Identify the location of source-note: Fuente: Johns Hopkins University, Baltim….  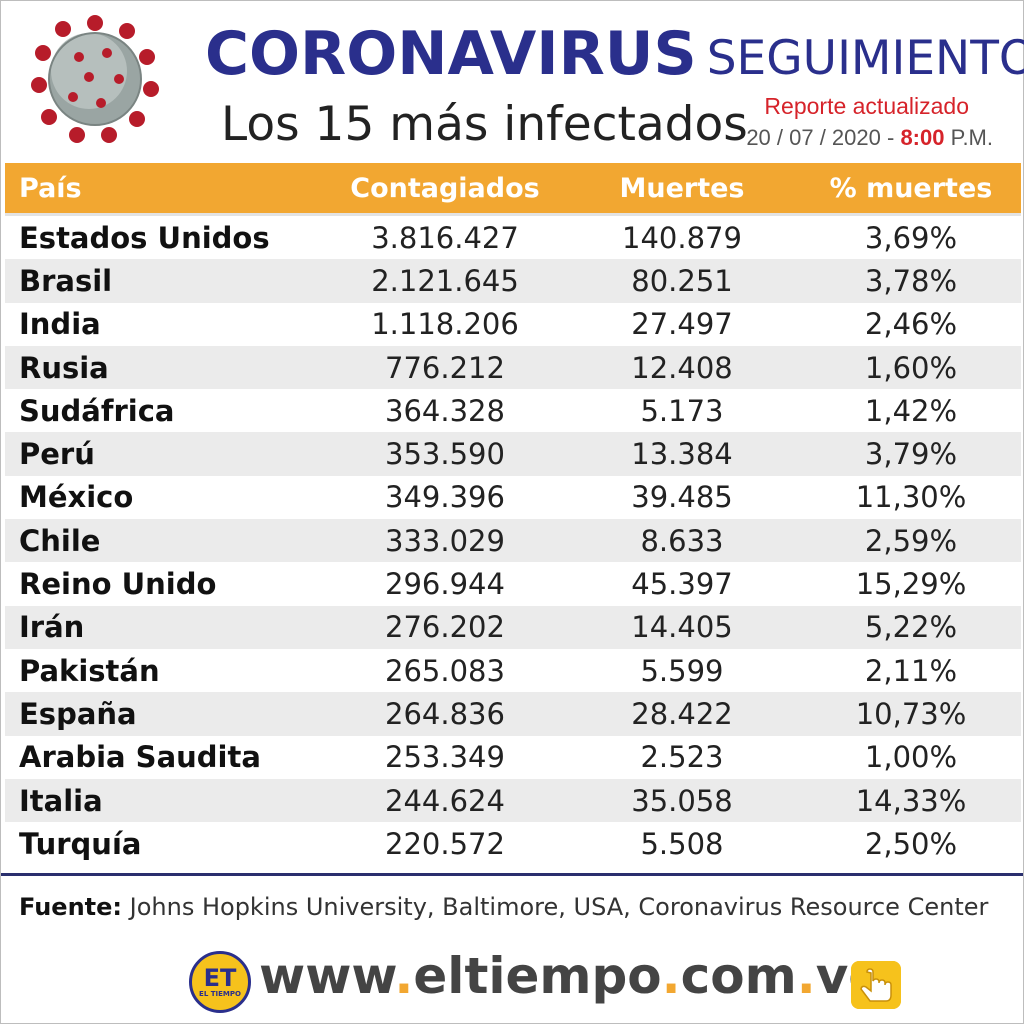
(503, 907).